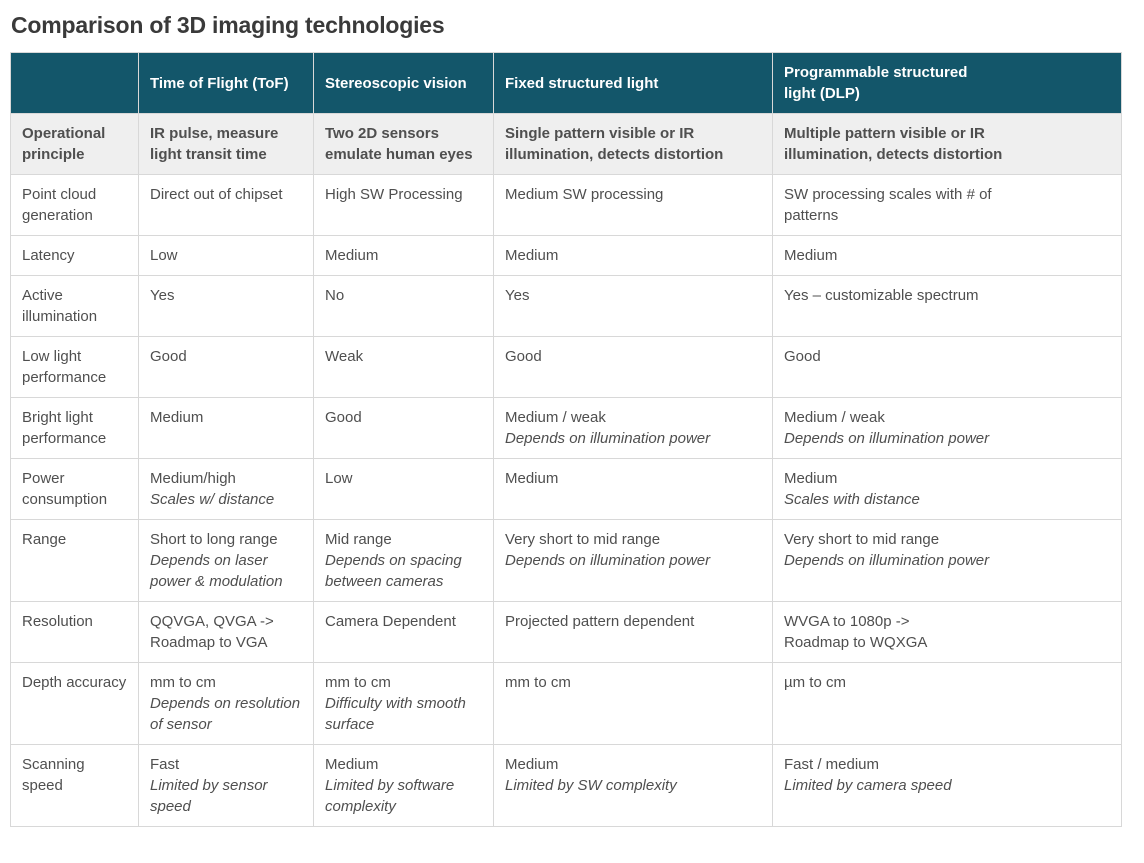  What do you see at coordinates (225, 714) in the screenshot?
I see `cell-note: Depends on resolution of sensor` at bounding box center [225, 714].